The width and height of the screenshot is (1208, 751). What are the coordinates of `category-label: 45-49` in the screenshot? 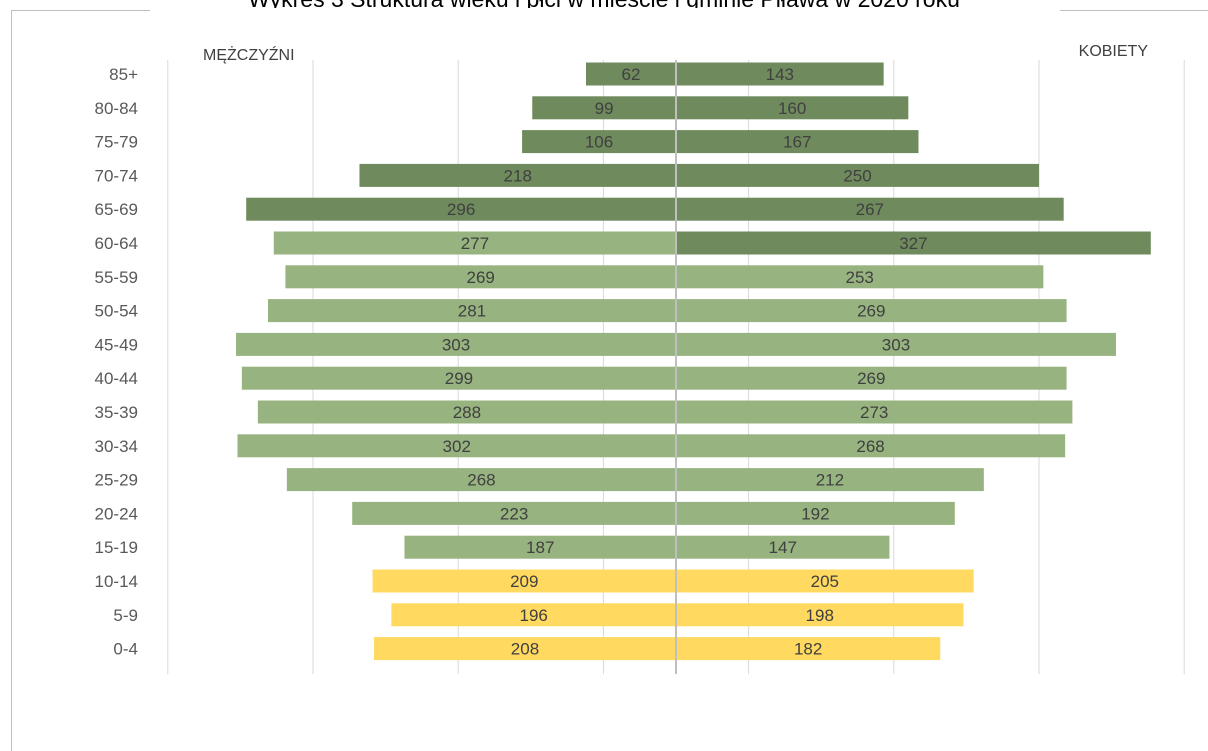 It's located at (116, 344).